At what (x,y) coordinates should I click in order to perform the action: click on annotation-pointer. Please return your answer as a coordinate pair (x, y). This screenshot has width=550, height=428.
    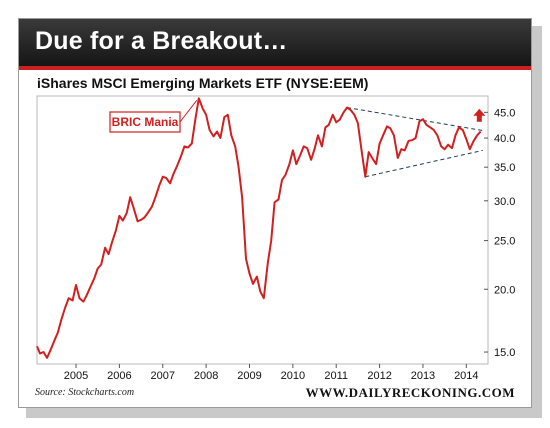
    Looking at the image, I should click on (188, 111).